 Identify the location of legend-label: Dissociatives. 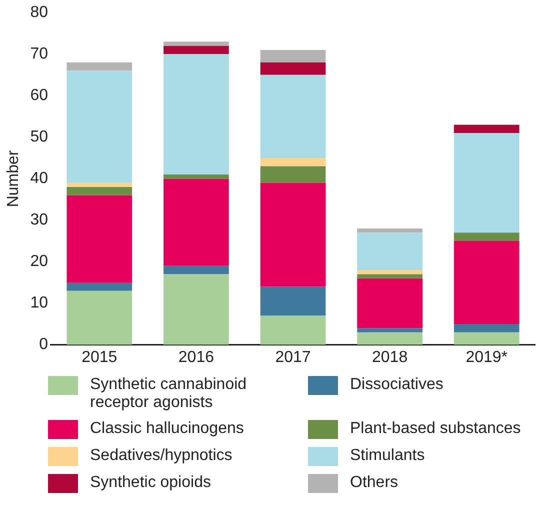
(397, 385).